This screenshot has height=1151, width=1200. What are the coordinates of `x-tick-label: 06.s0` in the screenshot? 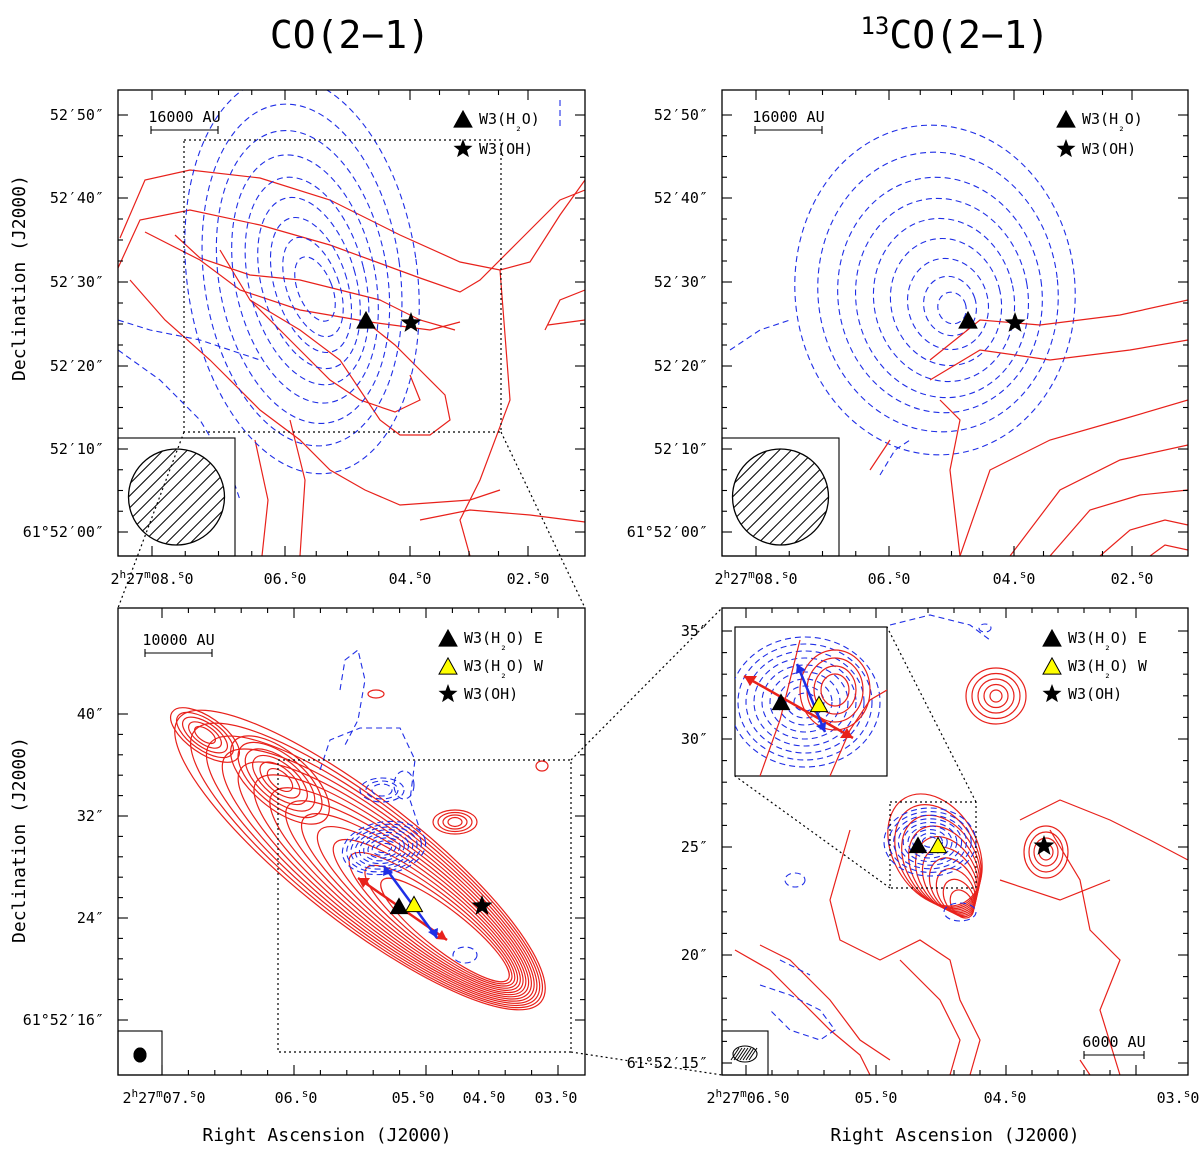 It's located at (285, 578).